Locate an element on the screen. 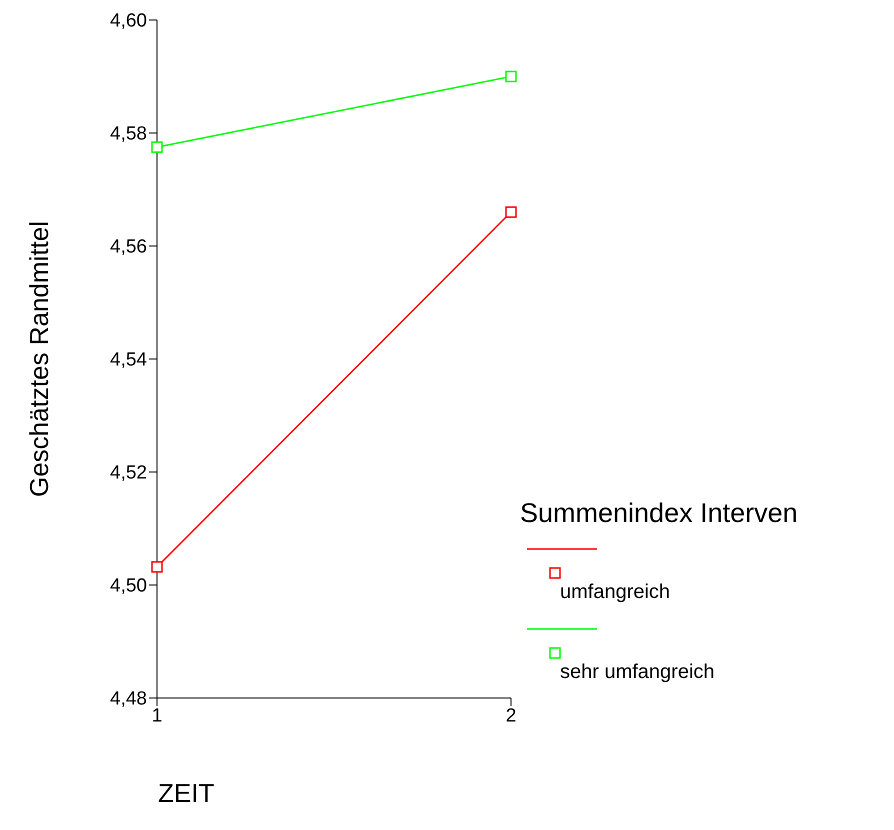 The image size is (894, 830). y-tick-label: 4,58 is located at coordinates (128, 134).